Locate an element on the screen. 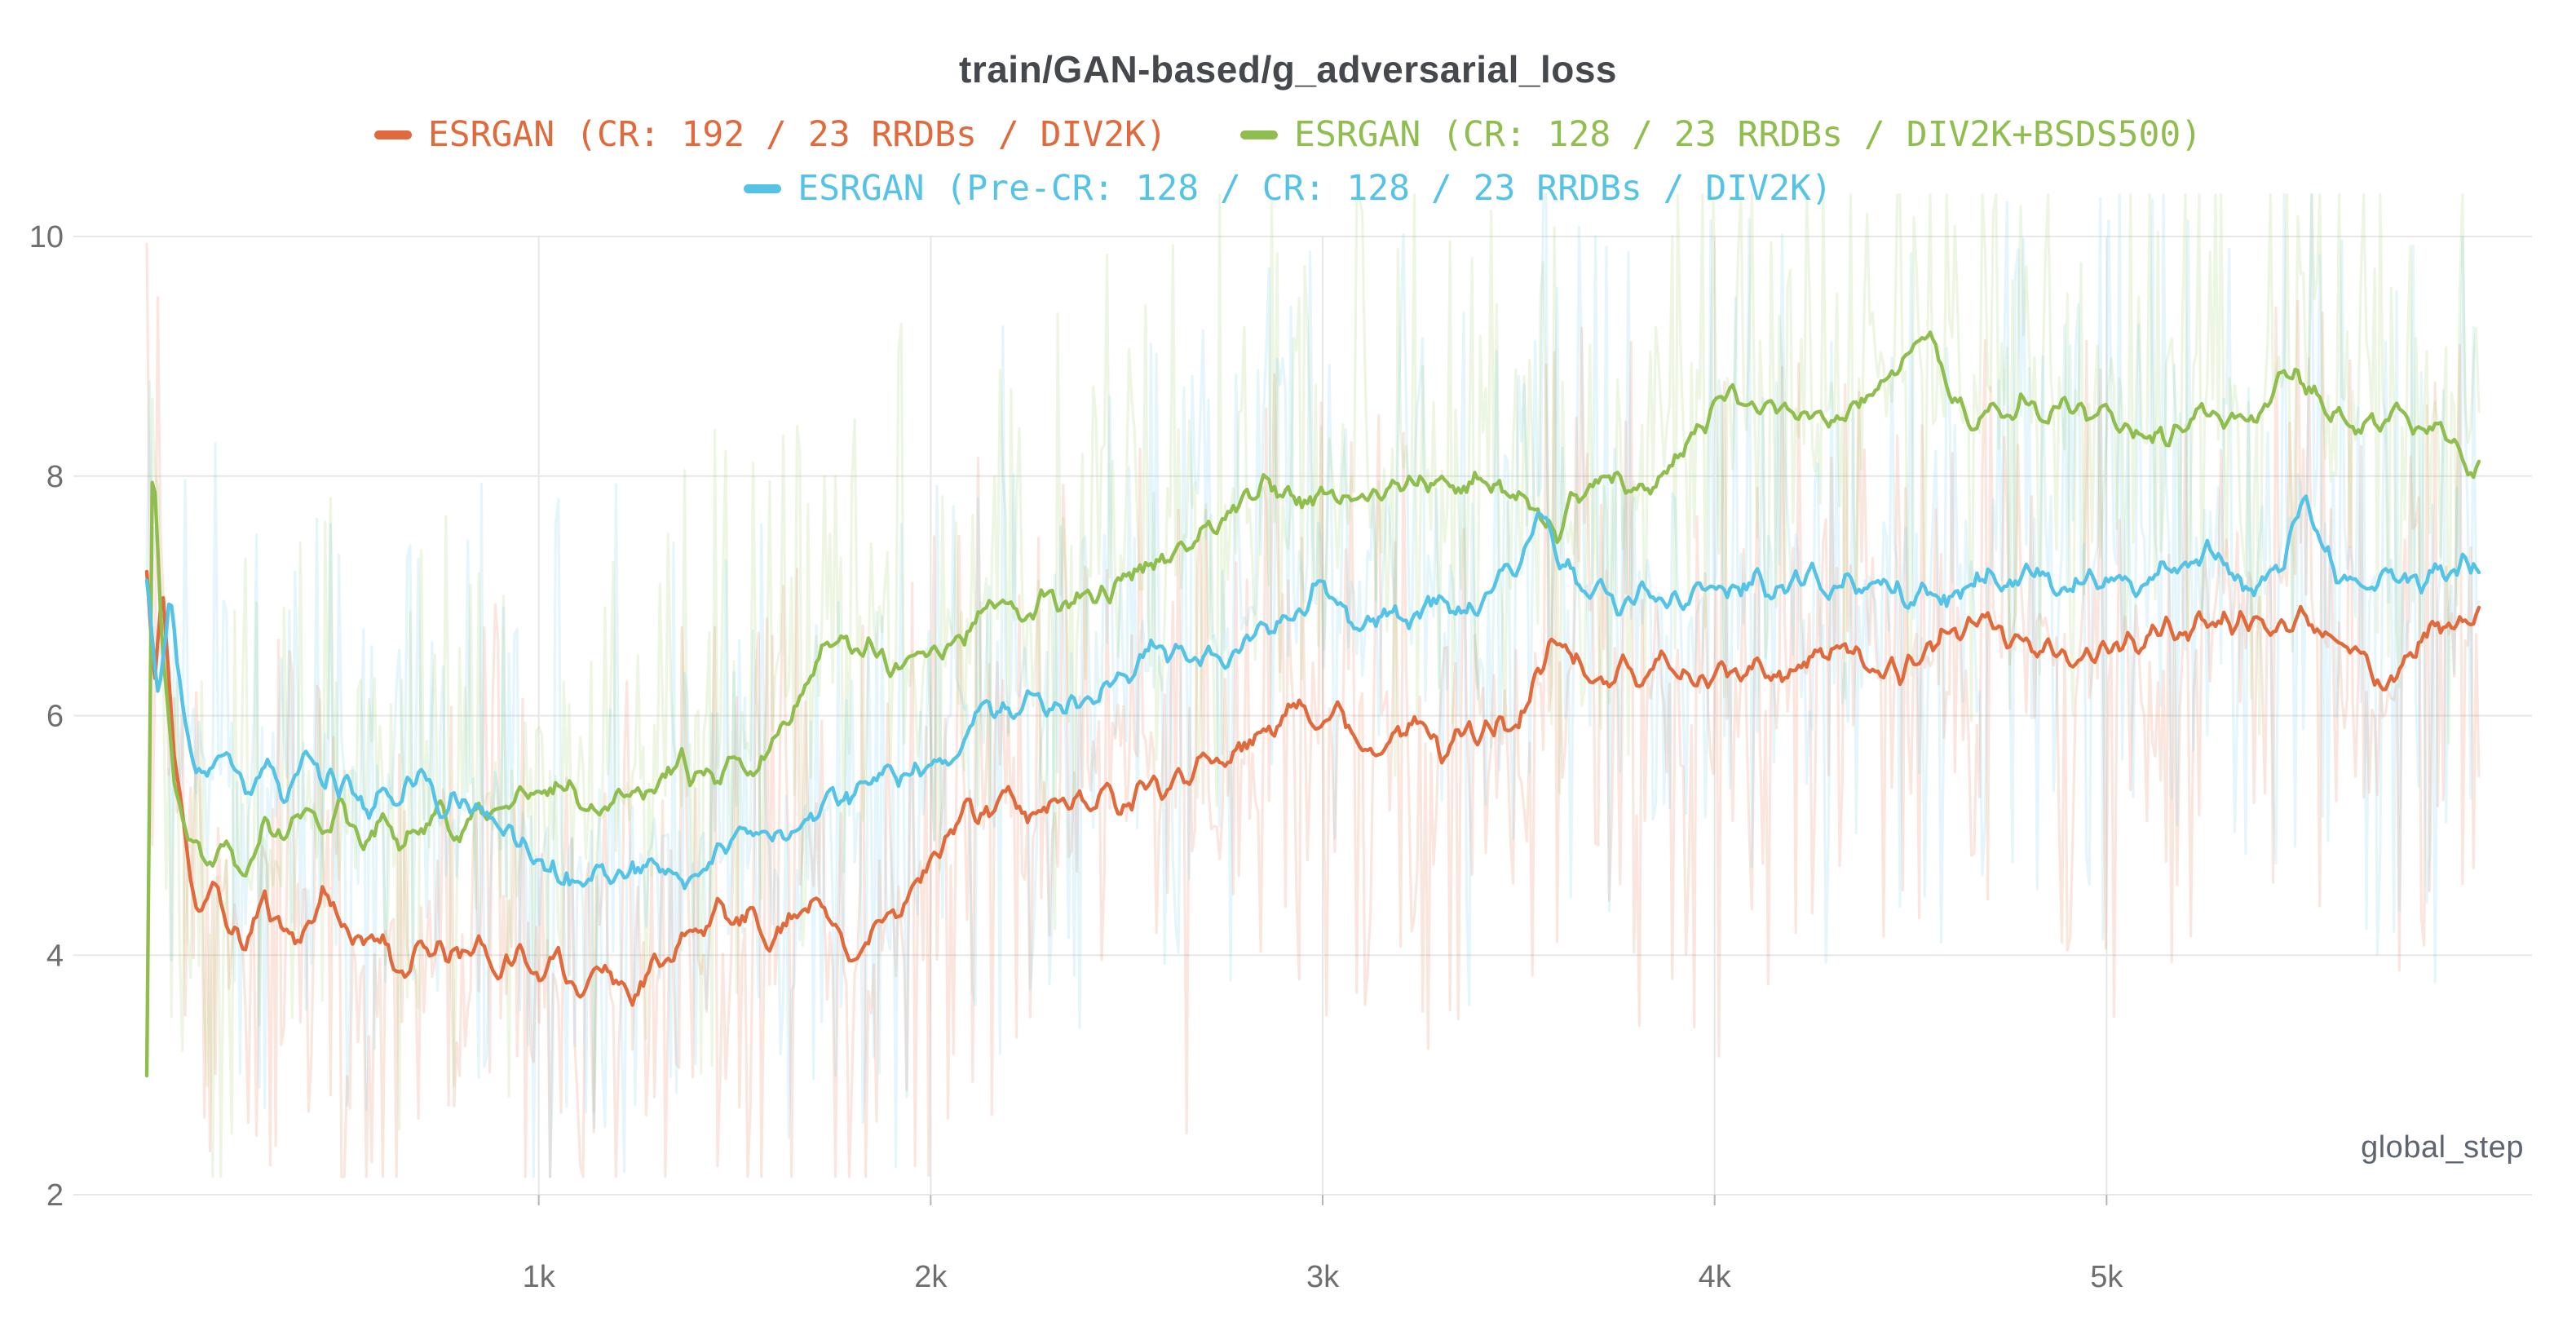 The width and height of the screenshot is (2576, 1335). y-tick-label-4: 4 is located at coordinates (55, 956).